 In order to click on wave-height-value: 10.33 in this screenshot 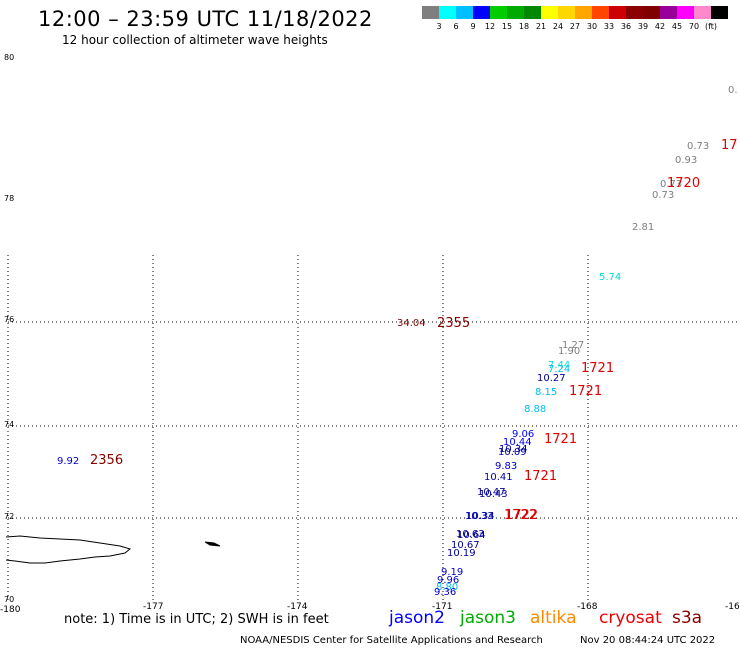, I will do `click(479, 516)`.